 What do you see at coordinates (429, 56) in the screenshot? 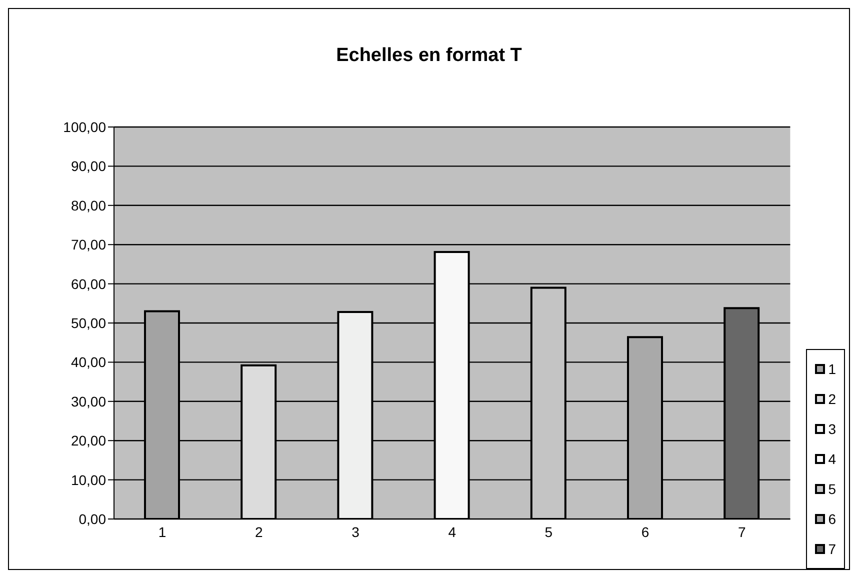
I see `chart-title: Echelles en format T` at bounding box center [429, 56].